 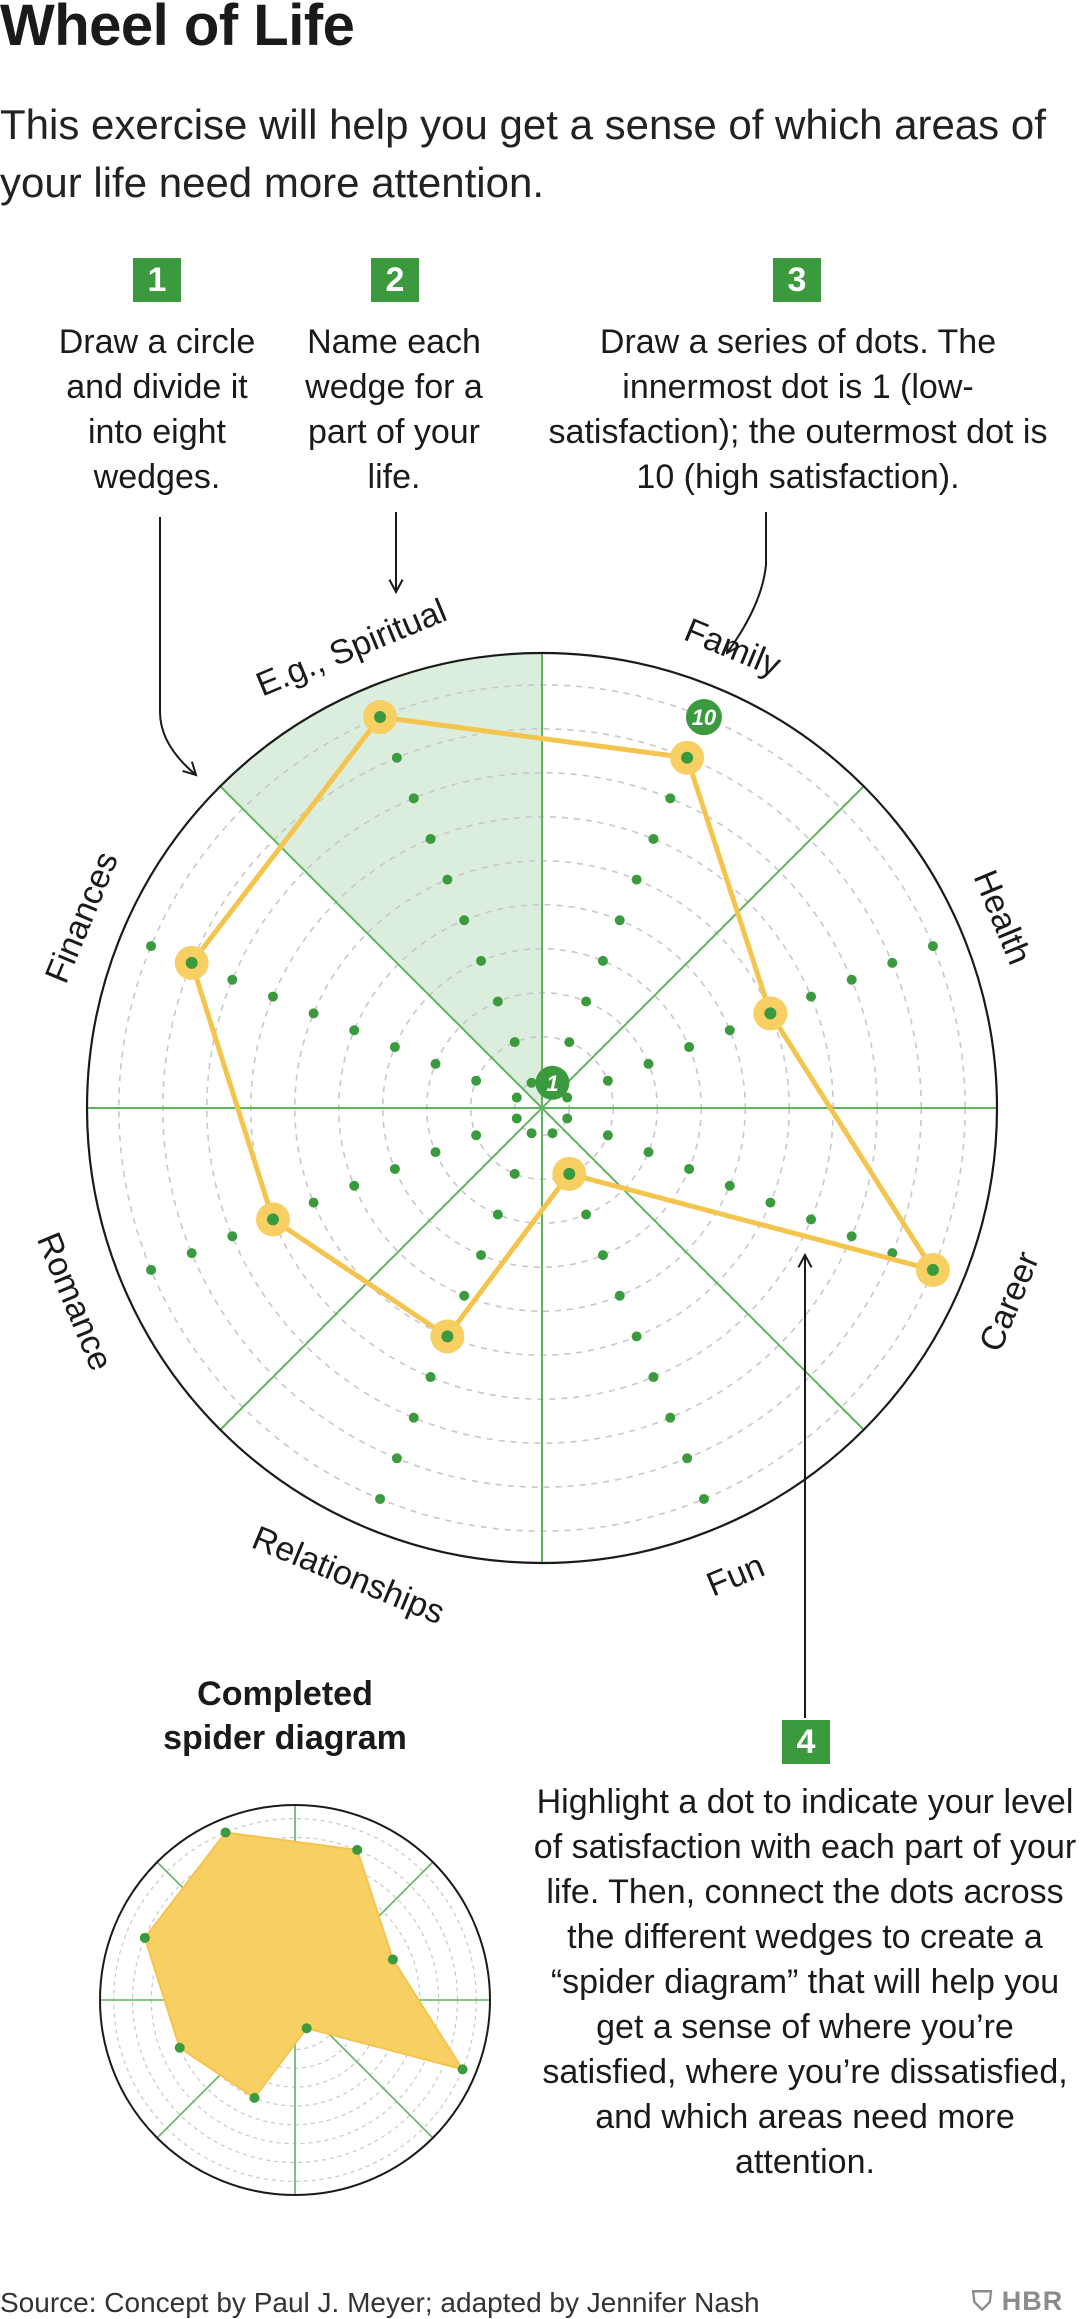 What do you see at coordinates (357, 1849) in the screenshot?
I see `rating-dot-family` at bounding box center [357, 1849].